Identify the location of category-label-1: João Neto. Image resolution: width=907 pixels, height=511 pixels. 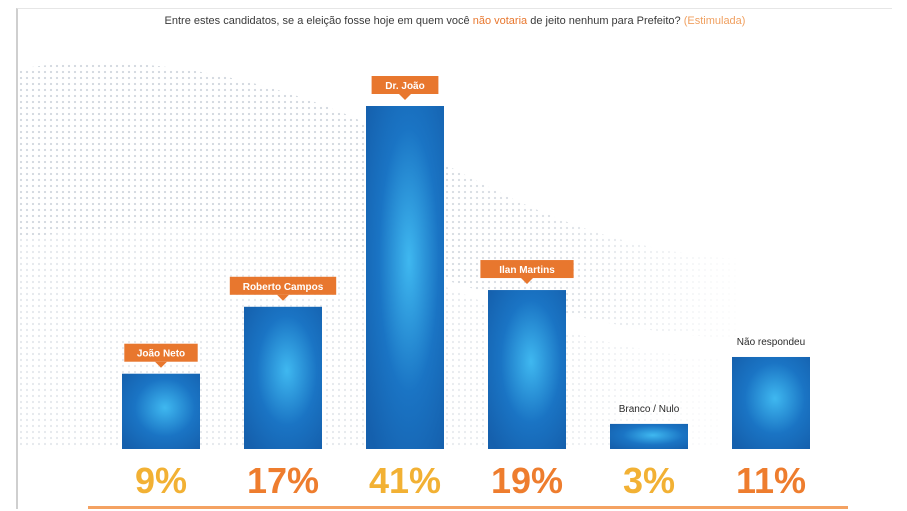
(161, 354).